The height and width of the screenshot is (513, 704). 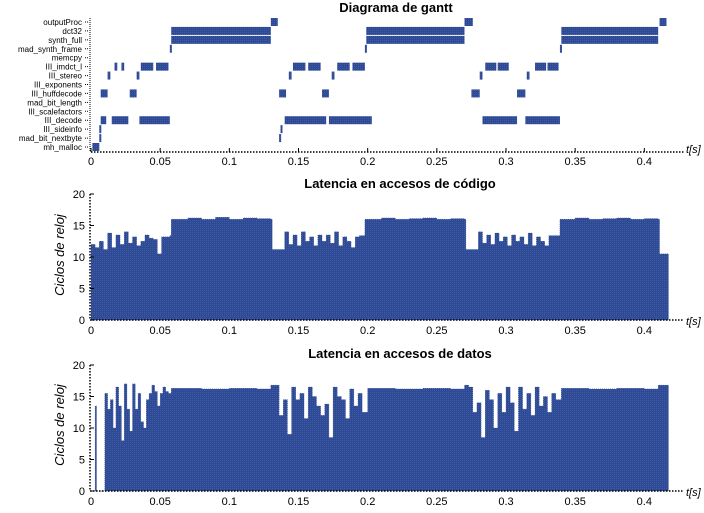 I want to click on data-latency-y-tick-label: 5, so click(x=82, y=461).